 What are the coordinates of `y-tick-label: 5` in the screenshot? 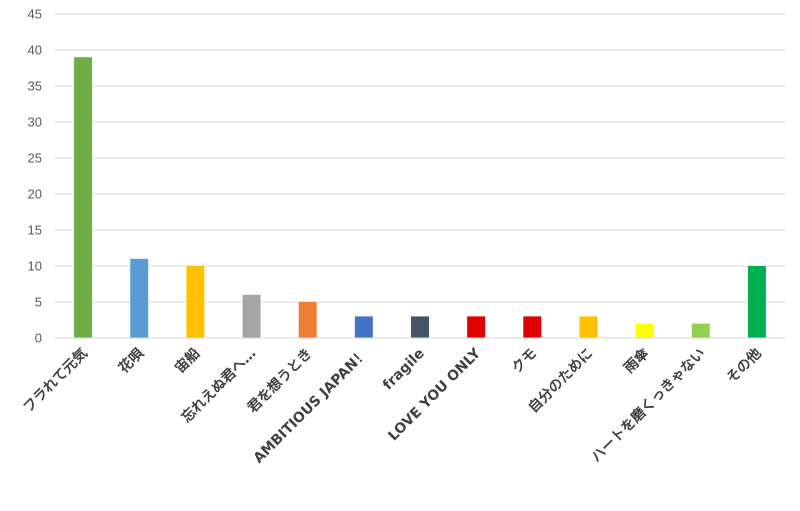 It's located at (38, 302).